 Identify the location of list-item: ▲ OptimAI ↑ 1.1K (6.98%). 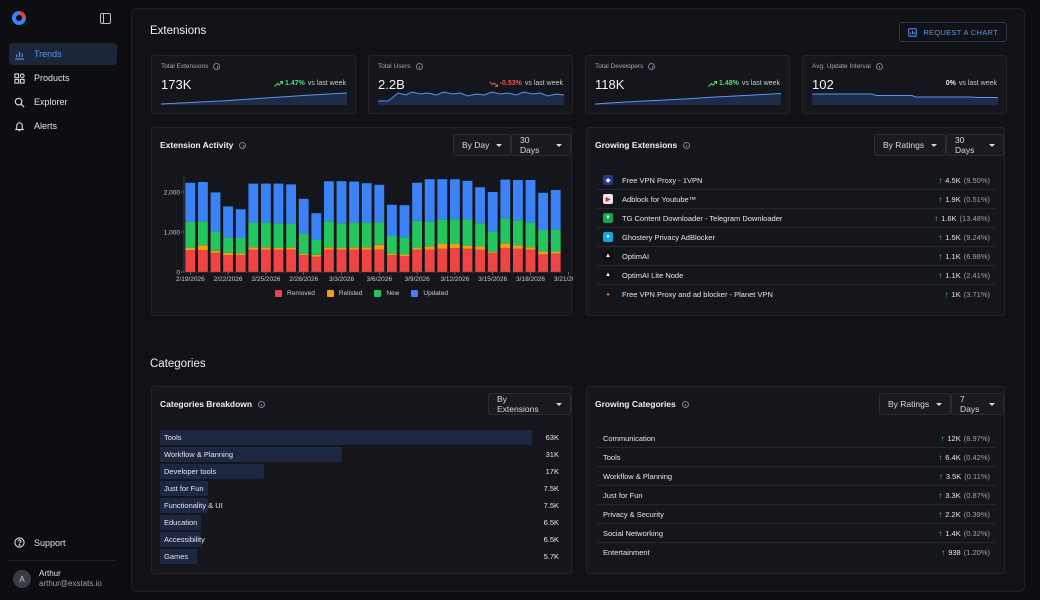
(796, 256).